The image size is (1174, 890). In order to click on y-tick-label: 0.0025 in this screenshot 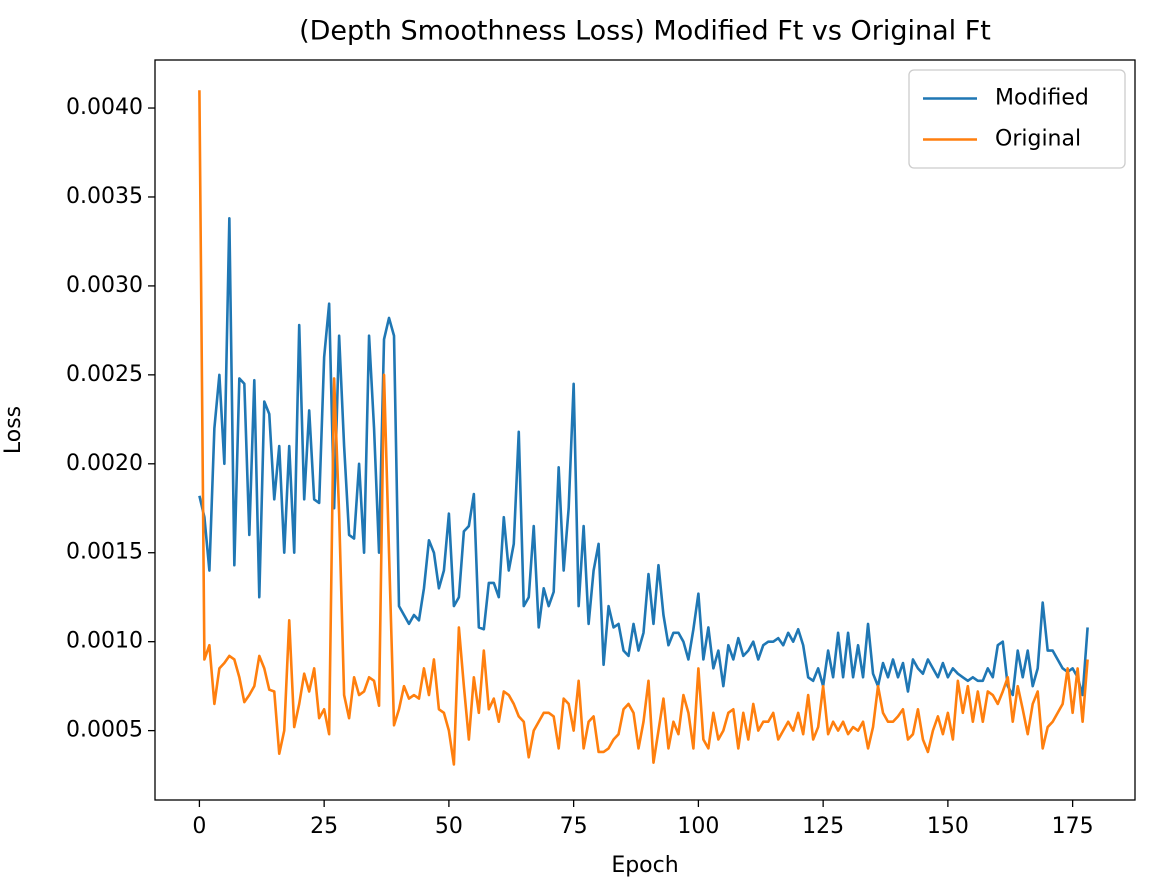, I will do `click(104, 374)`.